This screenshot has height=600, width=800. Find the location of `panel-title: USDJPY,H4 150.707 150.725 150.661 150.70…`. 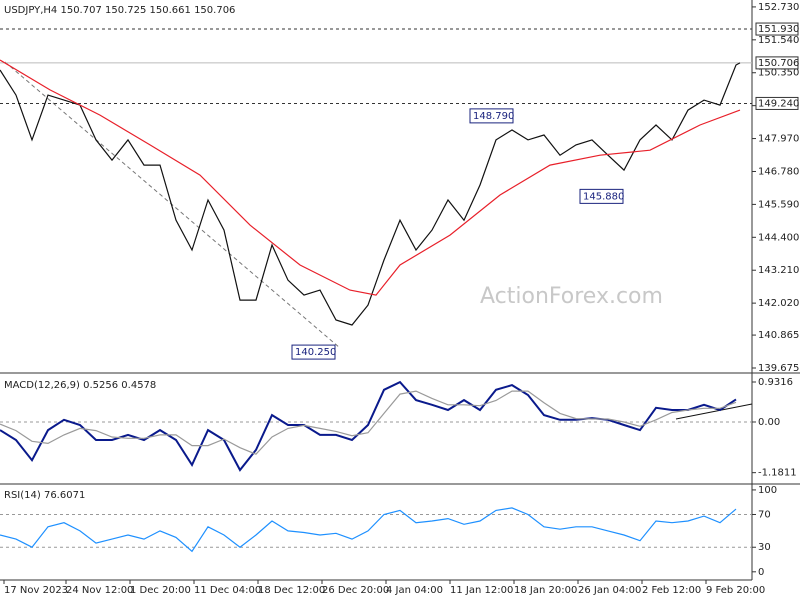

panel-title: USDJPY,H4 150.707 150.725 150.661 150.70… is located at coordinates (119, 10).